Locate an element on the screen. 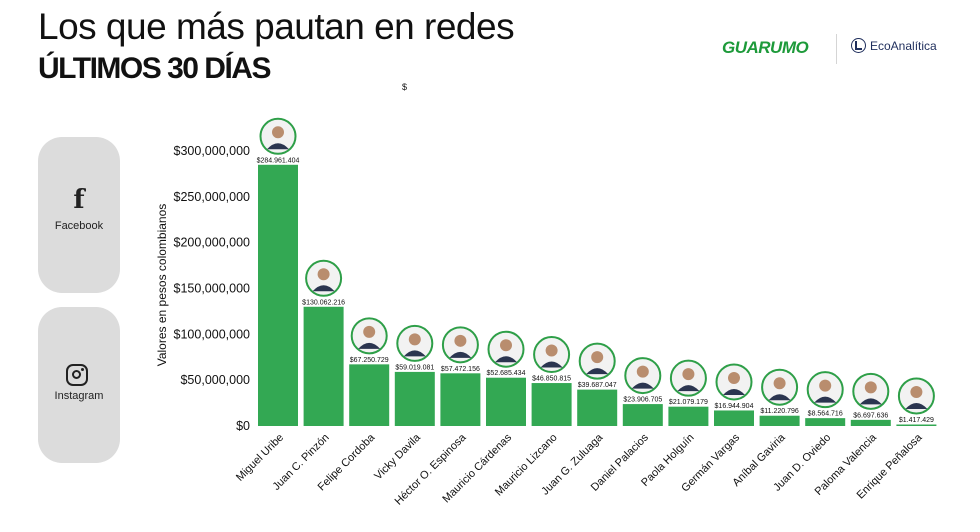  y-tick-label: $300,000,000 is located at coordinates (212, 151).